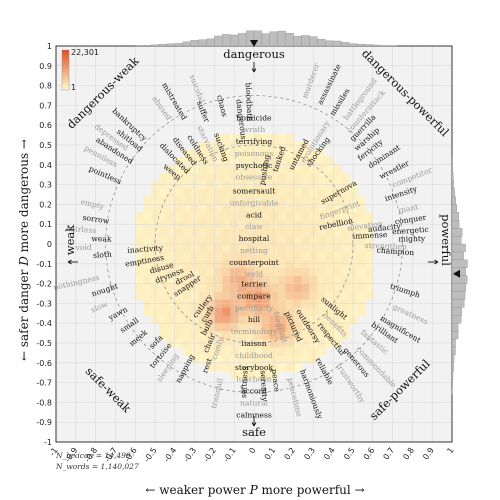  What do you see at coordinates (456, 273) in the screenshot?
I see `mean-marker-right` at bounding box center [456, 273].